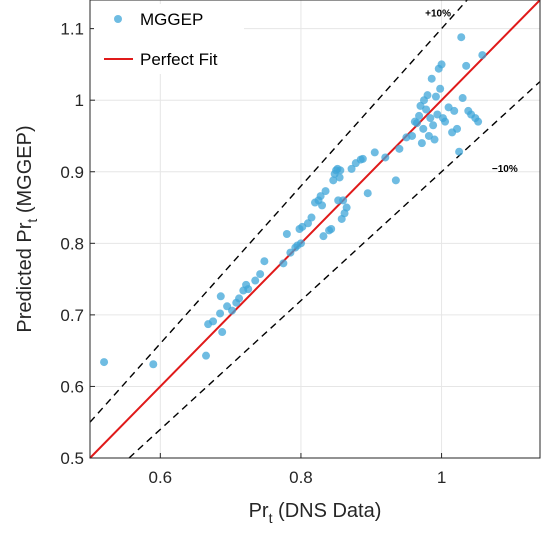 The width and height of the screenshot is (550, 541). I want to click on tolerance-label: −10%, so click(505, 169).